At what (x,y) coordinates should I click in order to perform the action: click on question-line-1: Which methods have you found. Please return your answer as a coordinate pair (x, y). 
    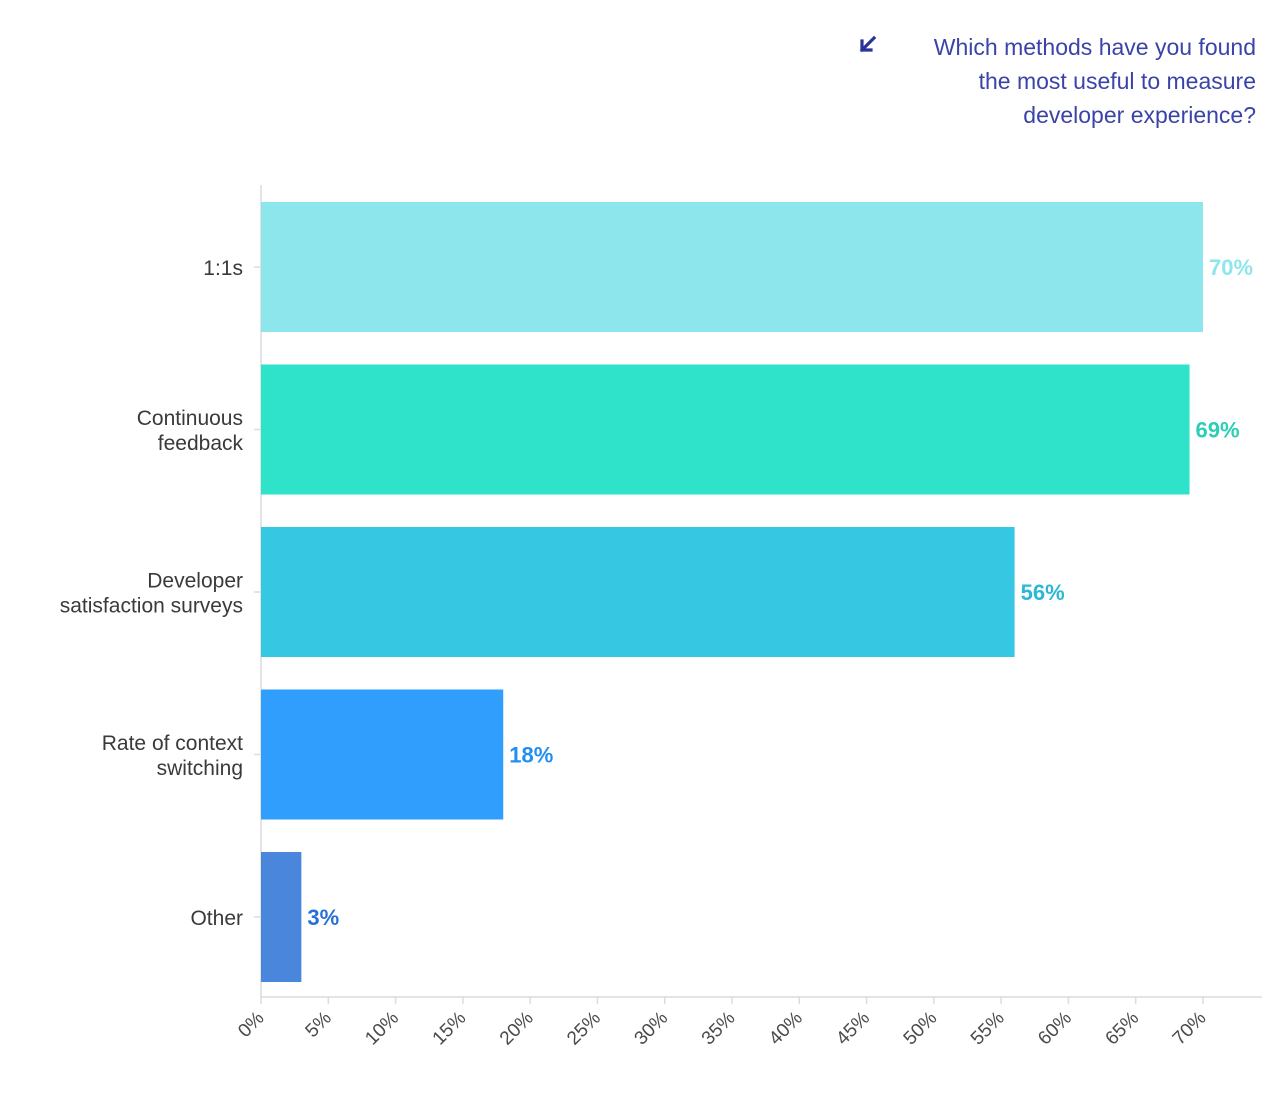
    Looking at the image, I should click on (1094, 47).